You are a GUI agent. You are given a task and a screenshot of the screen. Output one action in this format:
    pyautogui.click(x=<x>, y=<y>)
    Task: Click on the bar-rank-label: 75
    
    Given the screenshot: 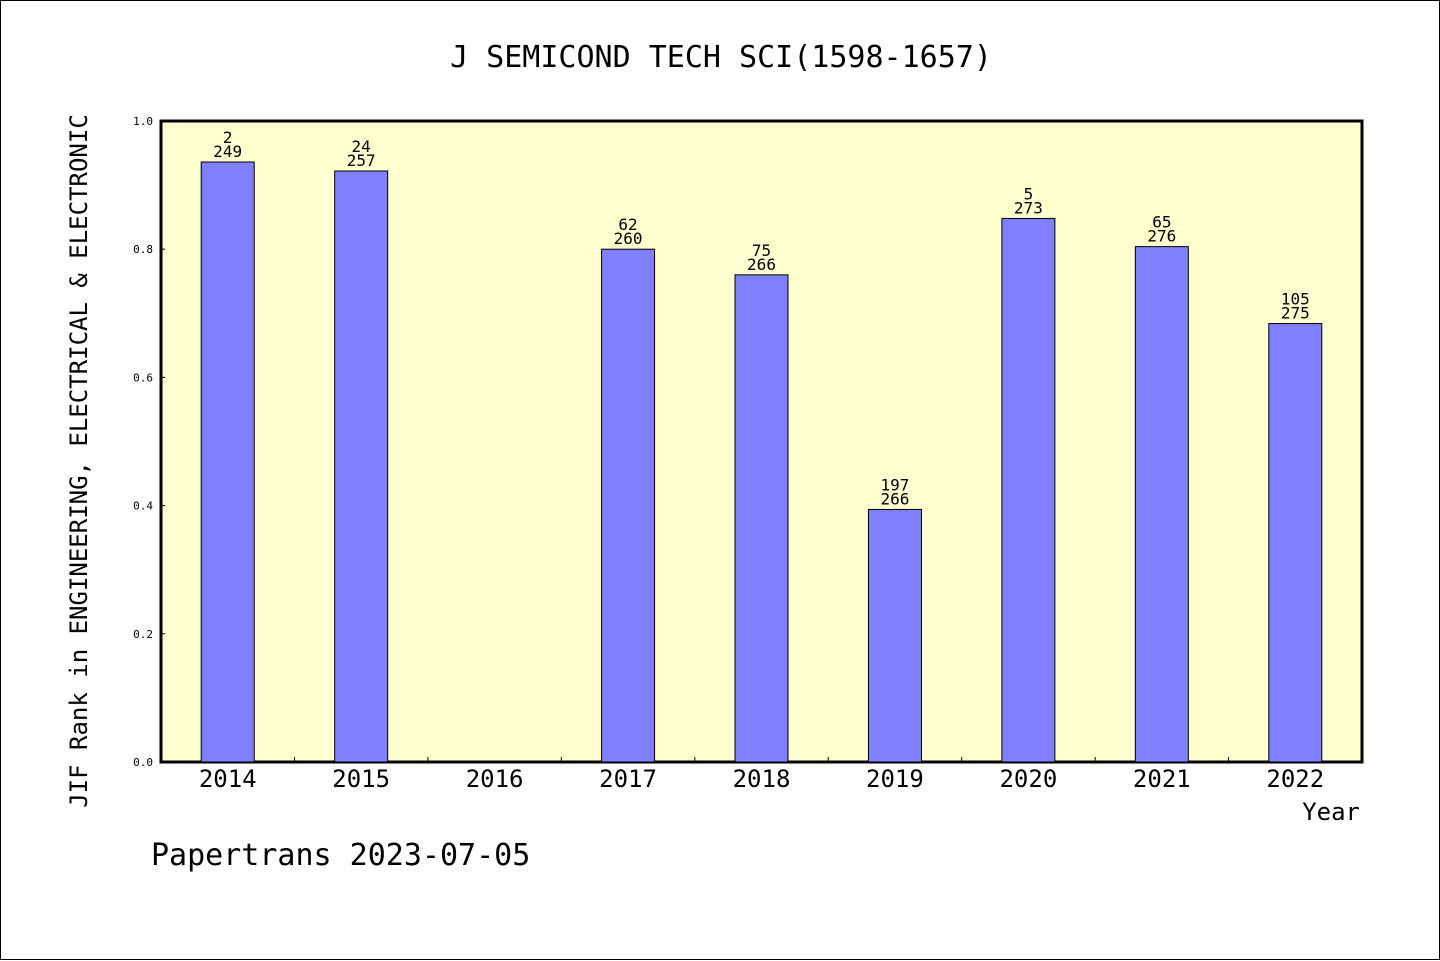 What is the action you would take?
    pyautogui.click(x=761, y=250)
    